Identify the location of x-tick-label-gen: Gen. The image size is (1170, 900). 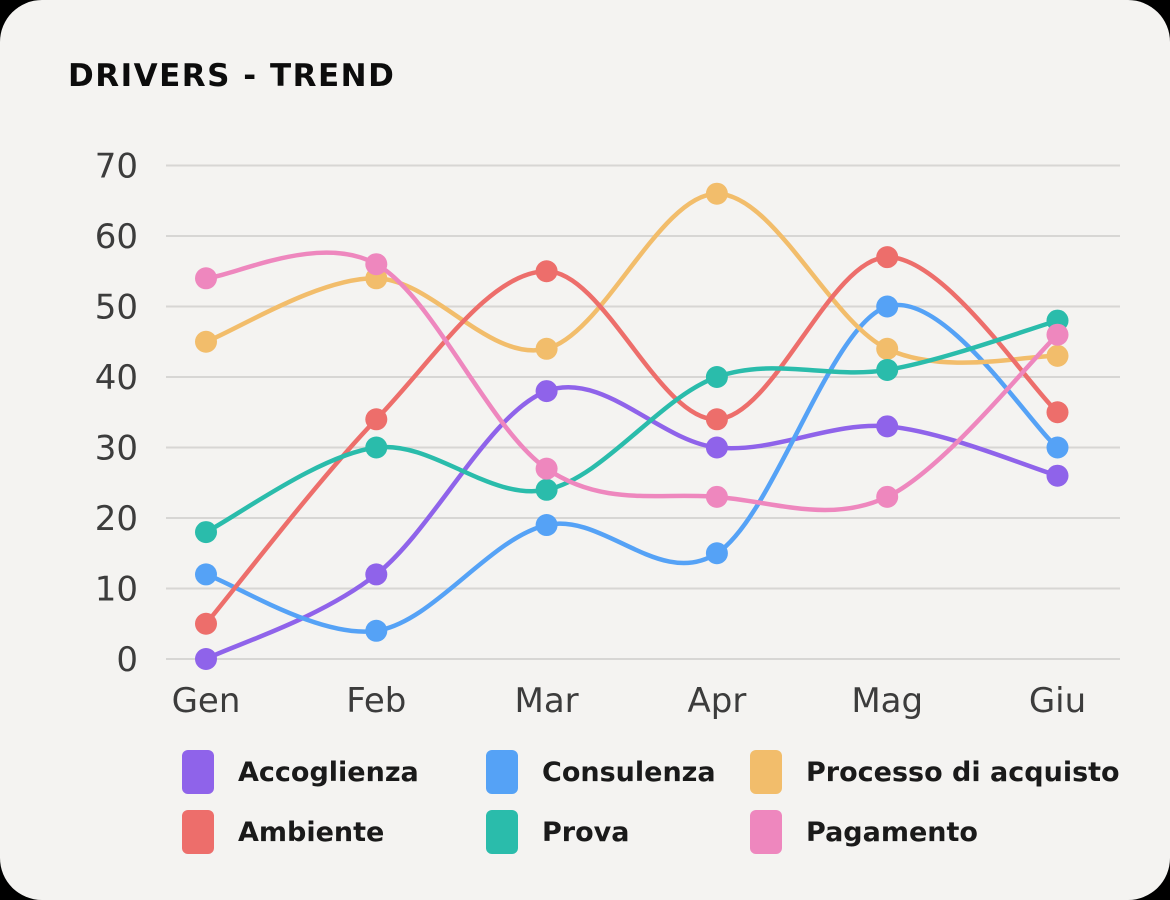
(206, 701).